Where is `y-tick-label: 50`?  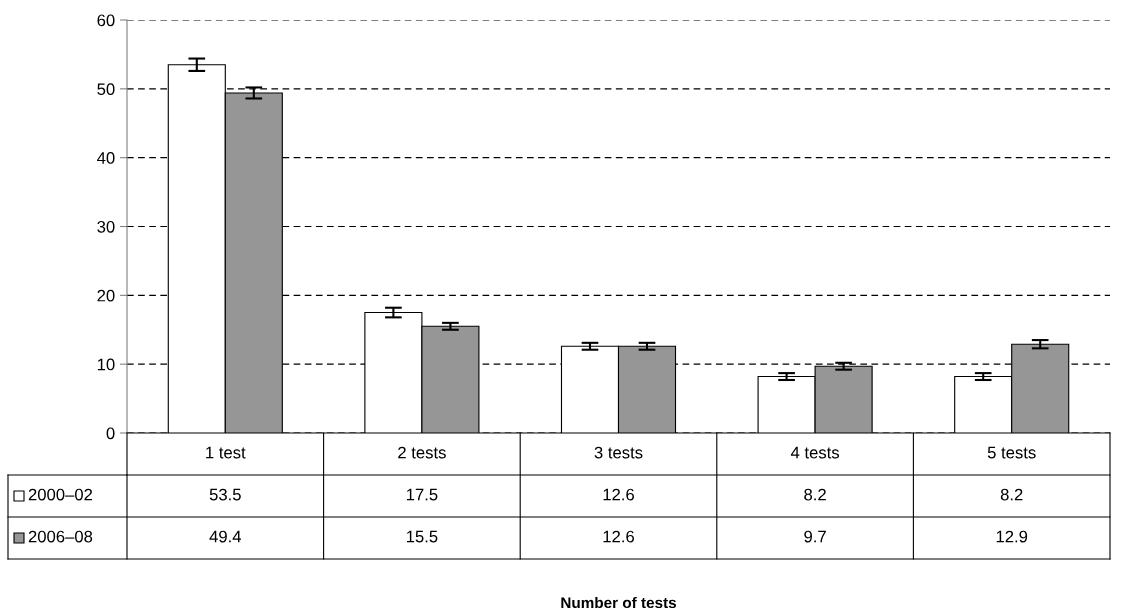
y-tick-label: 50 is located at coordinates (106, 89).